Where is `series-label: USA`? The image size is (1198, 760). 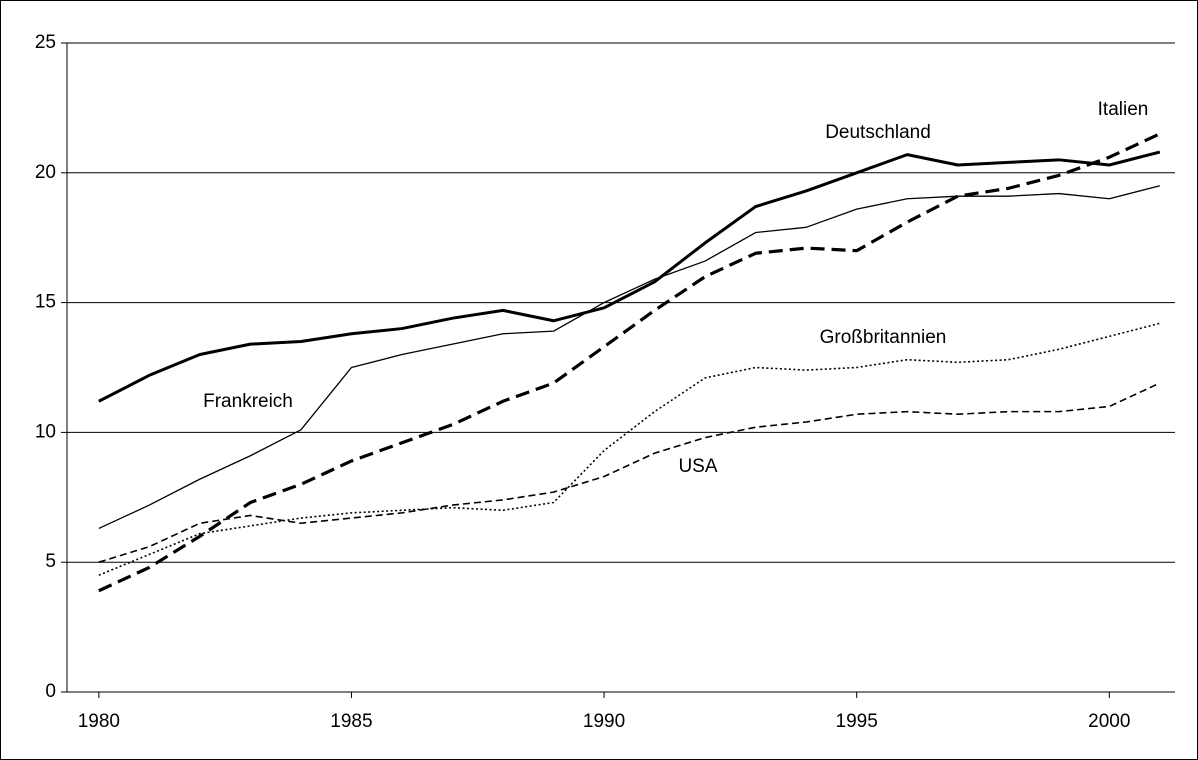
series-label: USA is located at coordinates (697, 466).